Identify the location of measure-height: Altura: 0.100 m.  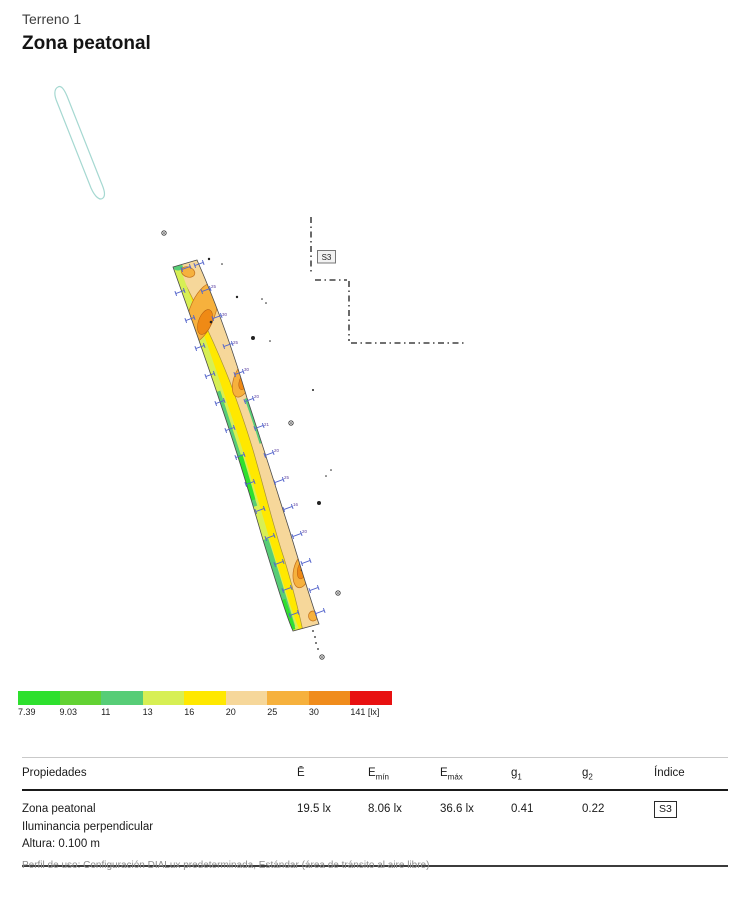
(61, 843).